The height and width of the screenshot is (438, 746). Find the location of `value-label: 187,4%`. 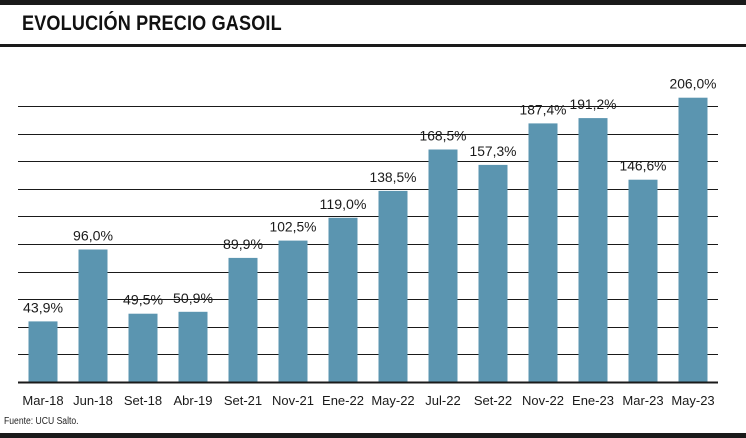

value-label: 187,4% is located at coordinates (543, 109).